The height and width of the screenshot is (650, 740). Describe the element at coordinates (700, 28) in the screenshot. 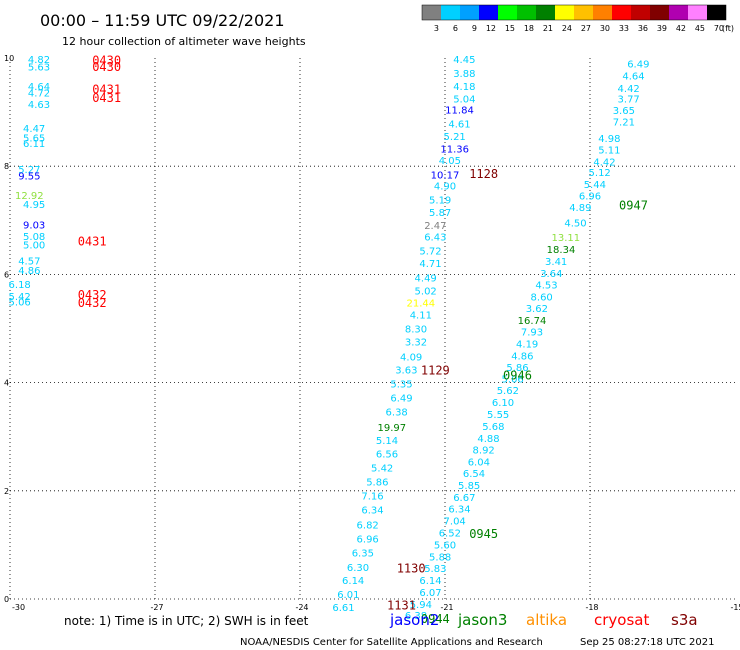

I see `colorbar-label: 45` at that location.